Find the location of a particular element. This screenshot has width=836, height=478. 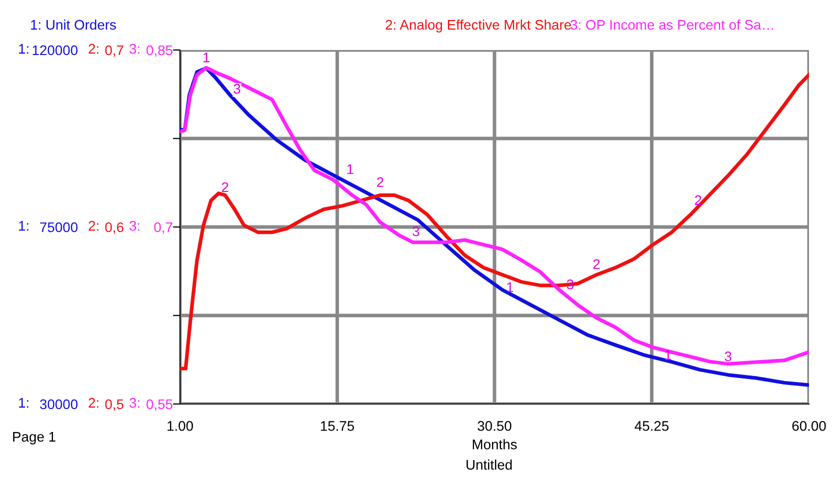

x-tick-label: 30.50 is located at coordinates (495, 426).